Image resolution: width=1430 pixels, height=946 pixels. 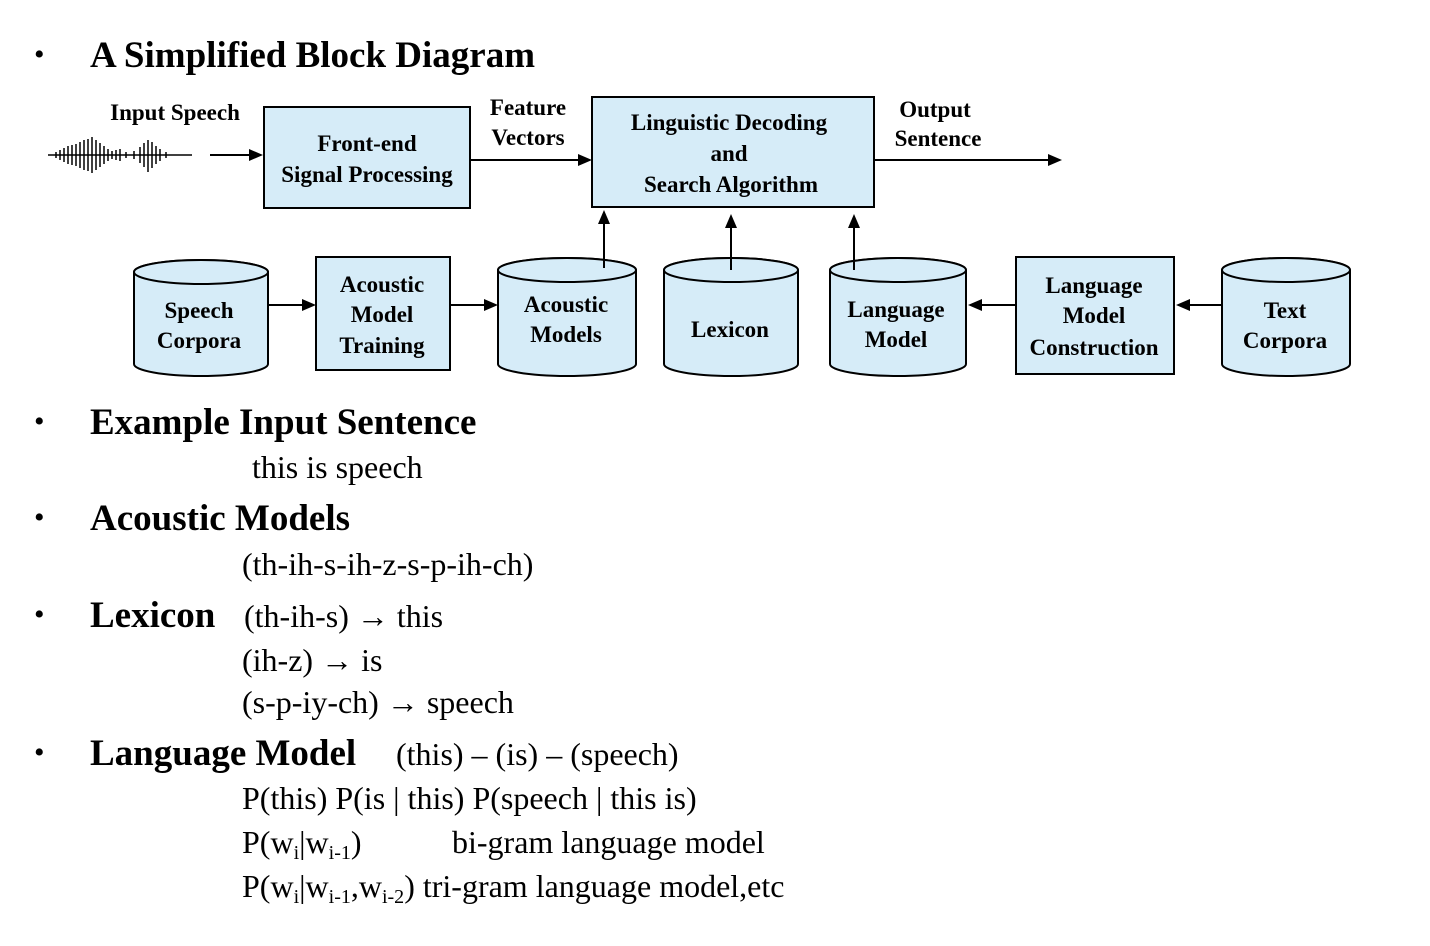 What do you see at coordinates (388, 564) in the screenshot?
I see `acoustic-phones: (th-ih-s-ih-z-s-p-ih-ch)` at bounding box center [388, 564].